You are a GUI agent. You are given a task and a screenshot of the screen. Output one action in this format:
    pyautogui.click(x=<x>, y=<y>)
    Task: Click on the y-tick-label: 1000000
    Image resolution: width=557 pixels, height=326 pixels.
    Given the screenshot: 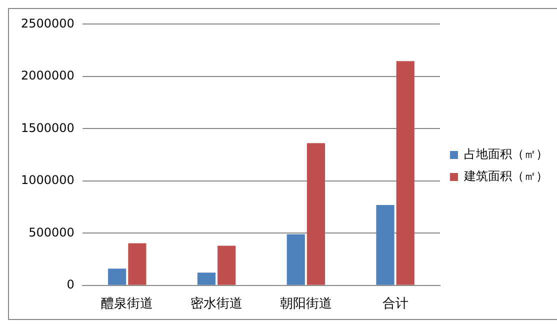 What is the action you would take?
    pyautogui.click(x=47, y=180)
    